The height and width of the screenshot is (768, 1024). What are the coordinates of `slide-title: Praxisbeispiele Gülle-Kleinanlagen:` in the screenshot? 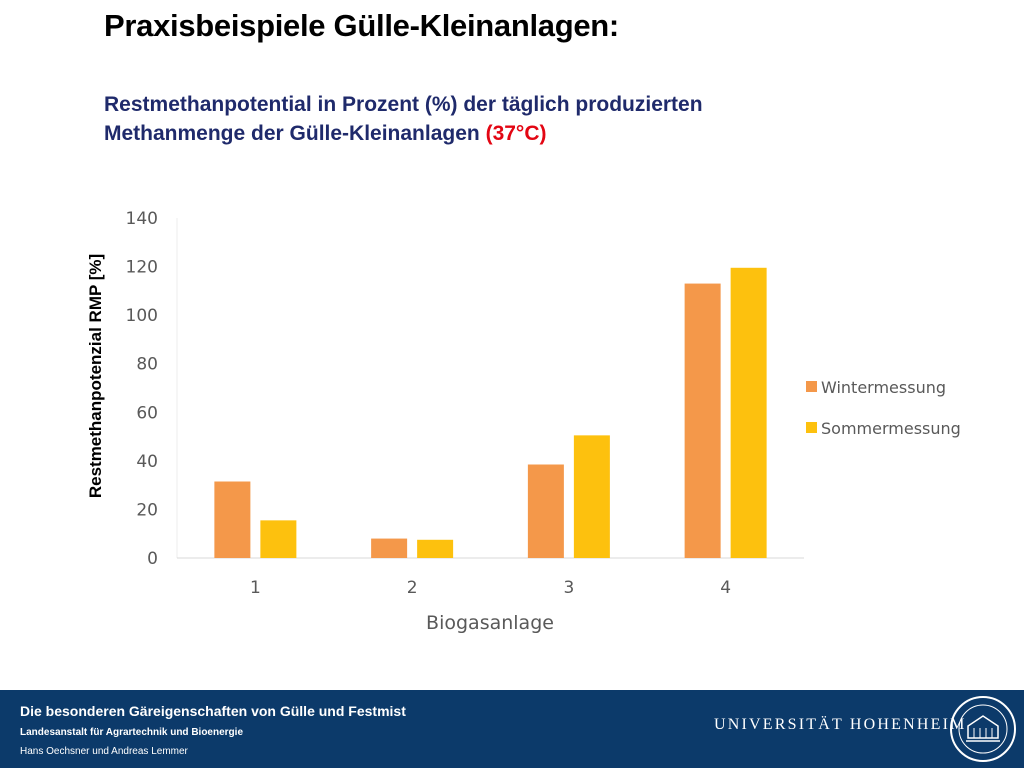 It's located at (361, 25).